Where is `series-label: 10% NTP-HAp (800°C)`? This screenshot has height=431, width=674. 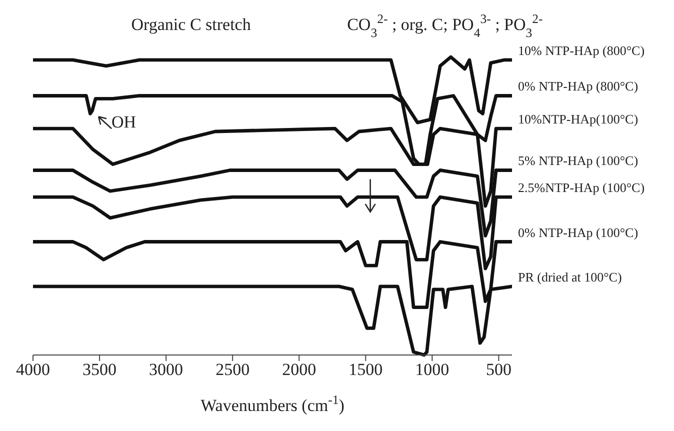
series-label: 10% NTP-HAp (800°C) is located at coordinates (581, 50).